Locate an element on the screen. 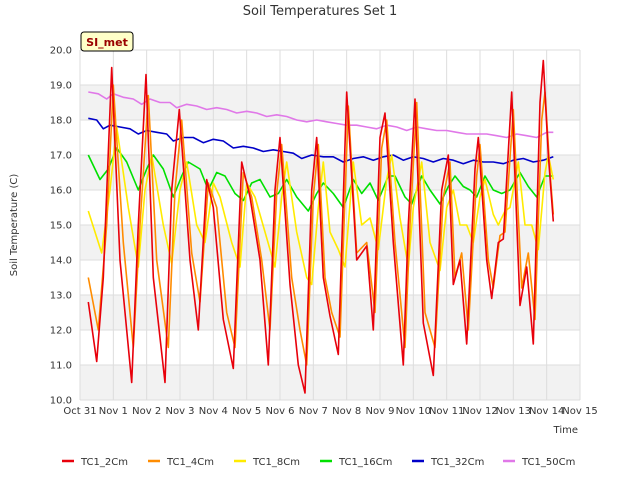 The height and width of the screenshot is (480, 640). x-axis-label: Time is located at coordinates (565, 430).